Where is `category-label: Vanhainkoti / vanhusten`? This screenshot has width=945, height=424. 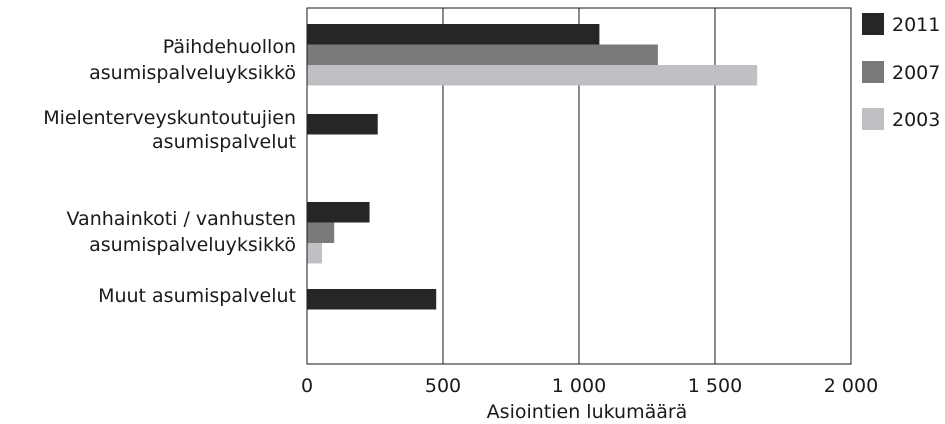 category-label: Vanhainkoti / vanhusten is located at coordinates (181, 219).